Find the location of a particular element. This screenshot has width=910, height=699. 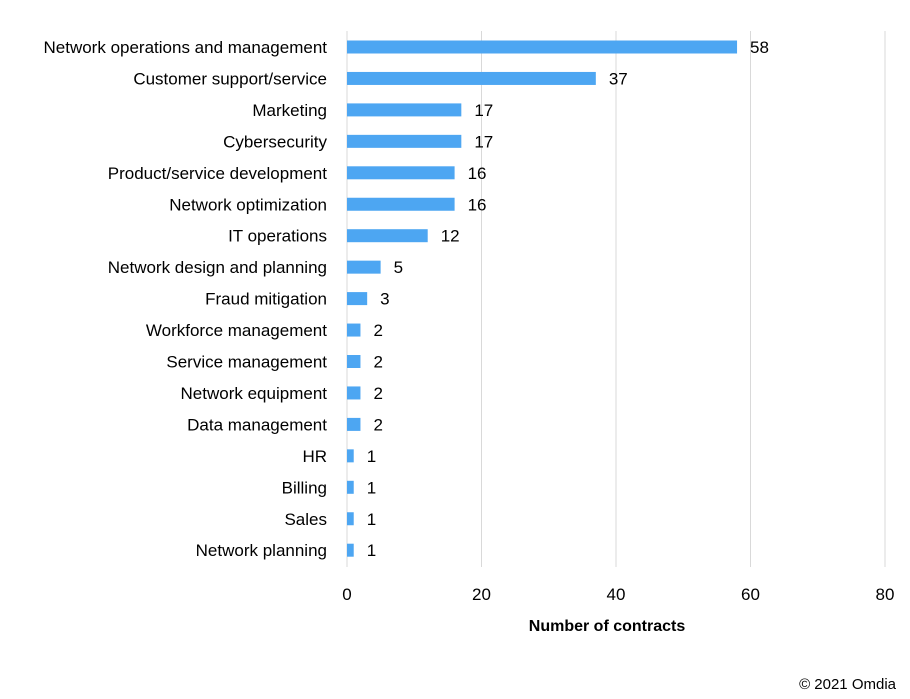

x-tick-labels: 0 20 40 60 80 is located at coordinates (618, 594).